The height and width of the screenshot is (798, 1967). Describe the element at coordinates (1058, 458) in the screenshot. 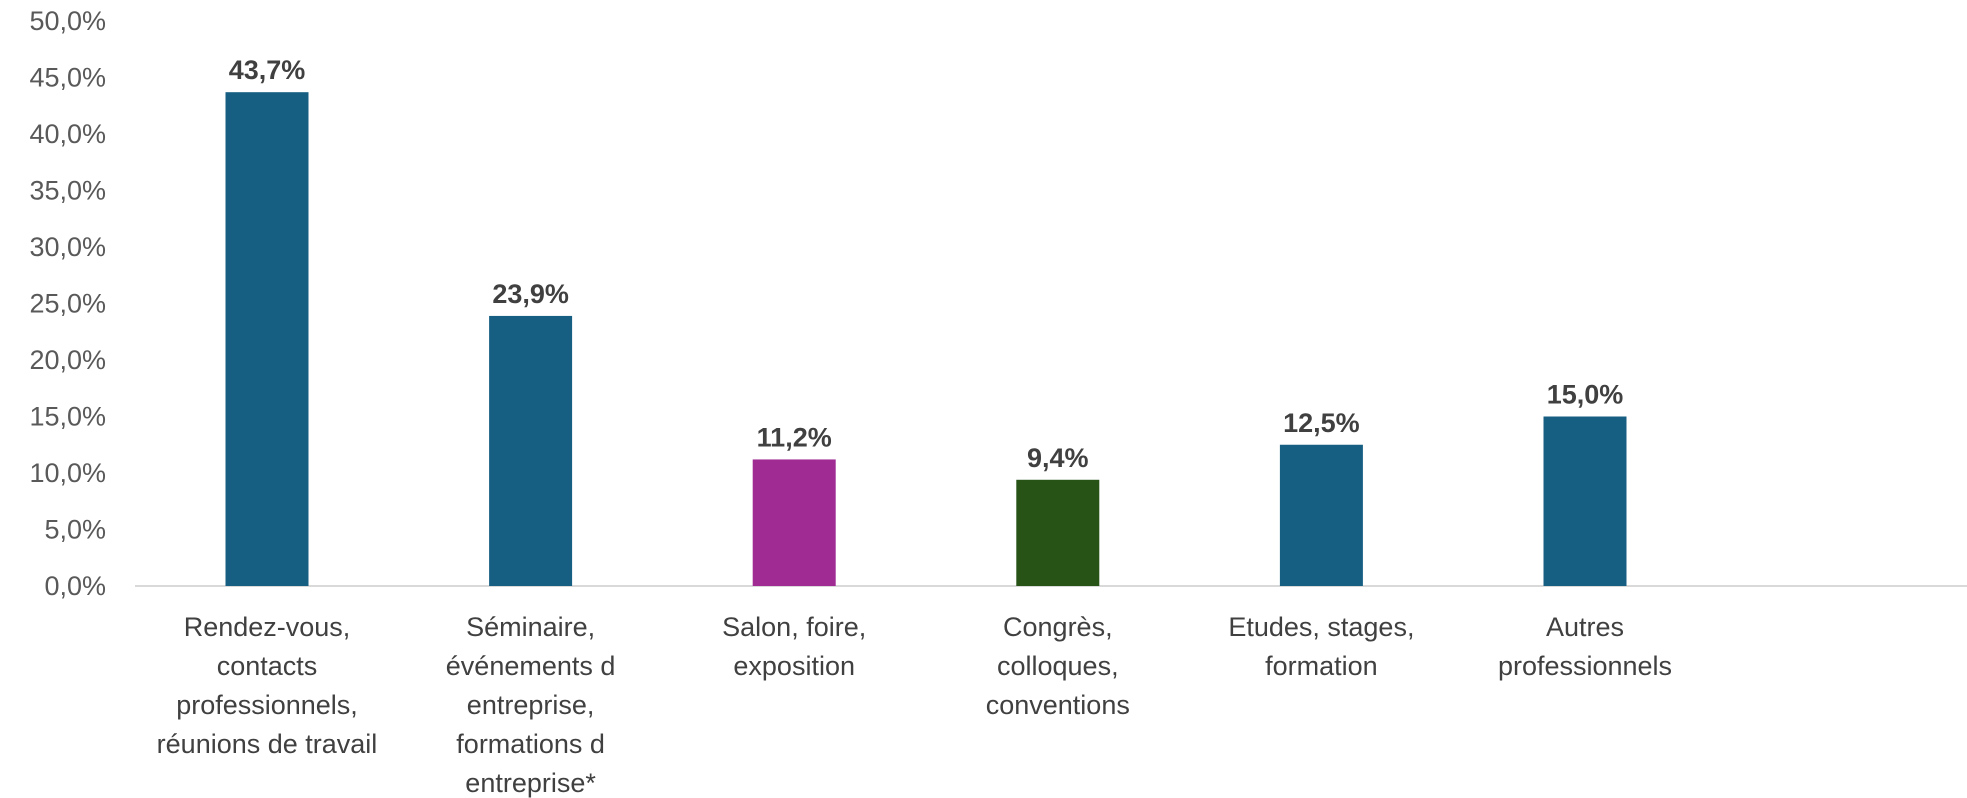

I see `bar-value-label: 9,4%` at that location.